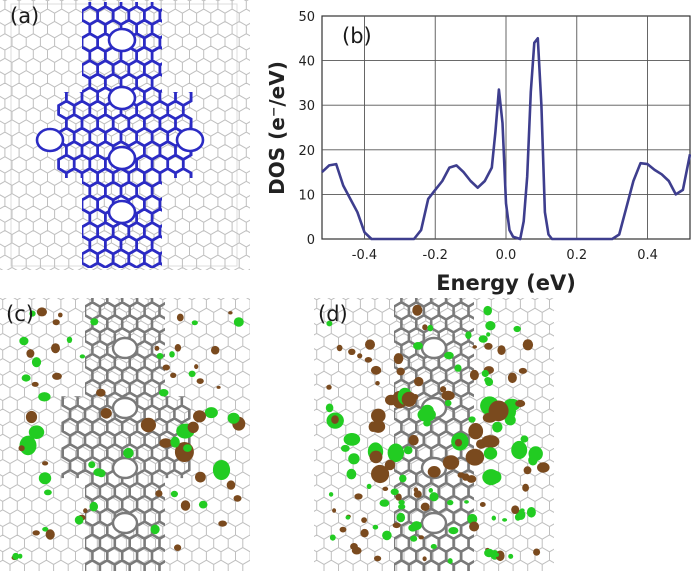 Image resolution: width=691 pixels, height=575 pixels. Describe the element at coordinates (306, 106) in the screenshot. I see `y-tick-label: 30` at that location.